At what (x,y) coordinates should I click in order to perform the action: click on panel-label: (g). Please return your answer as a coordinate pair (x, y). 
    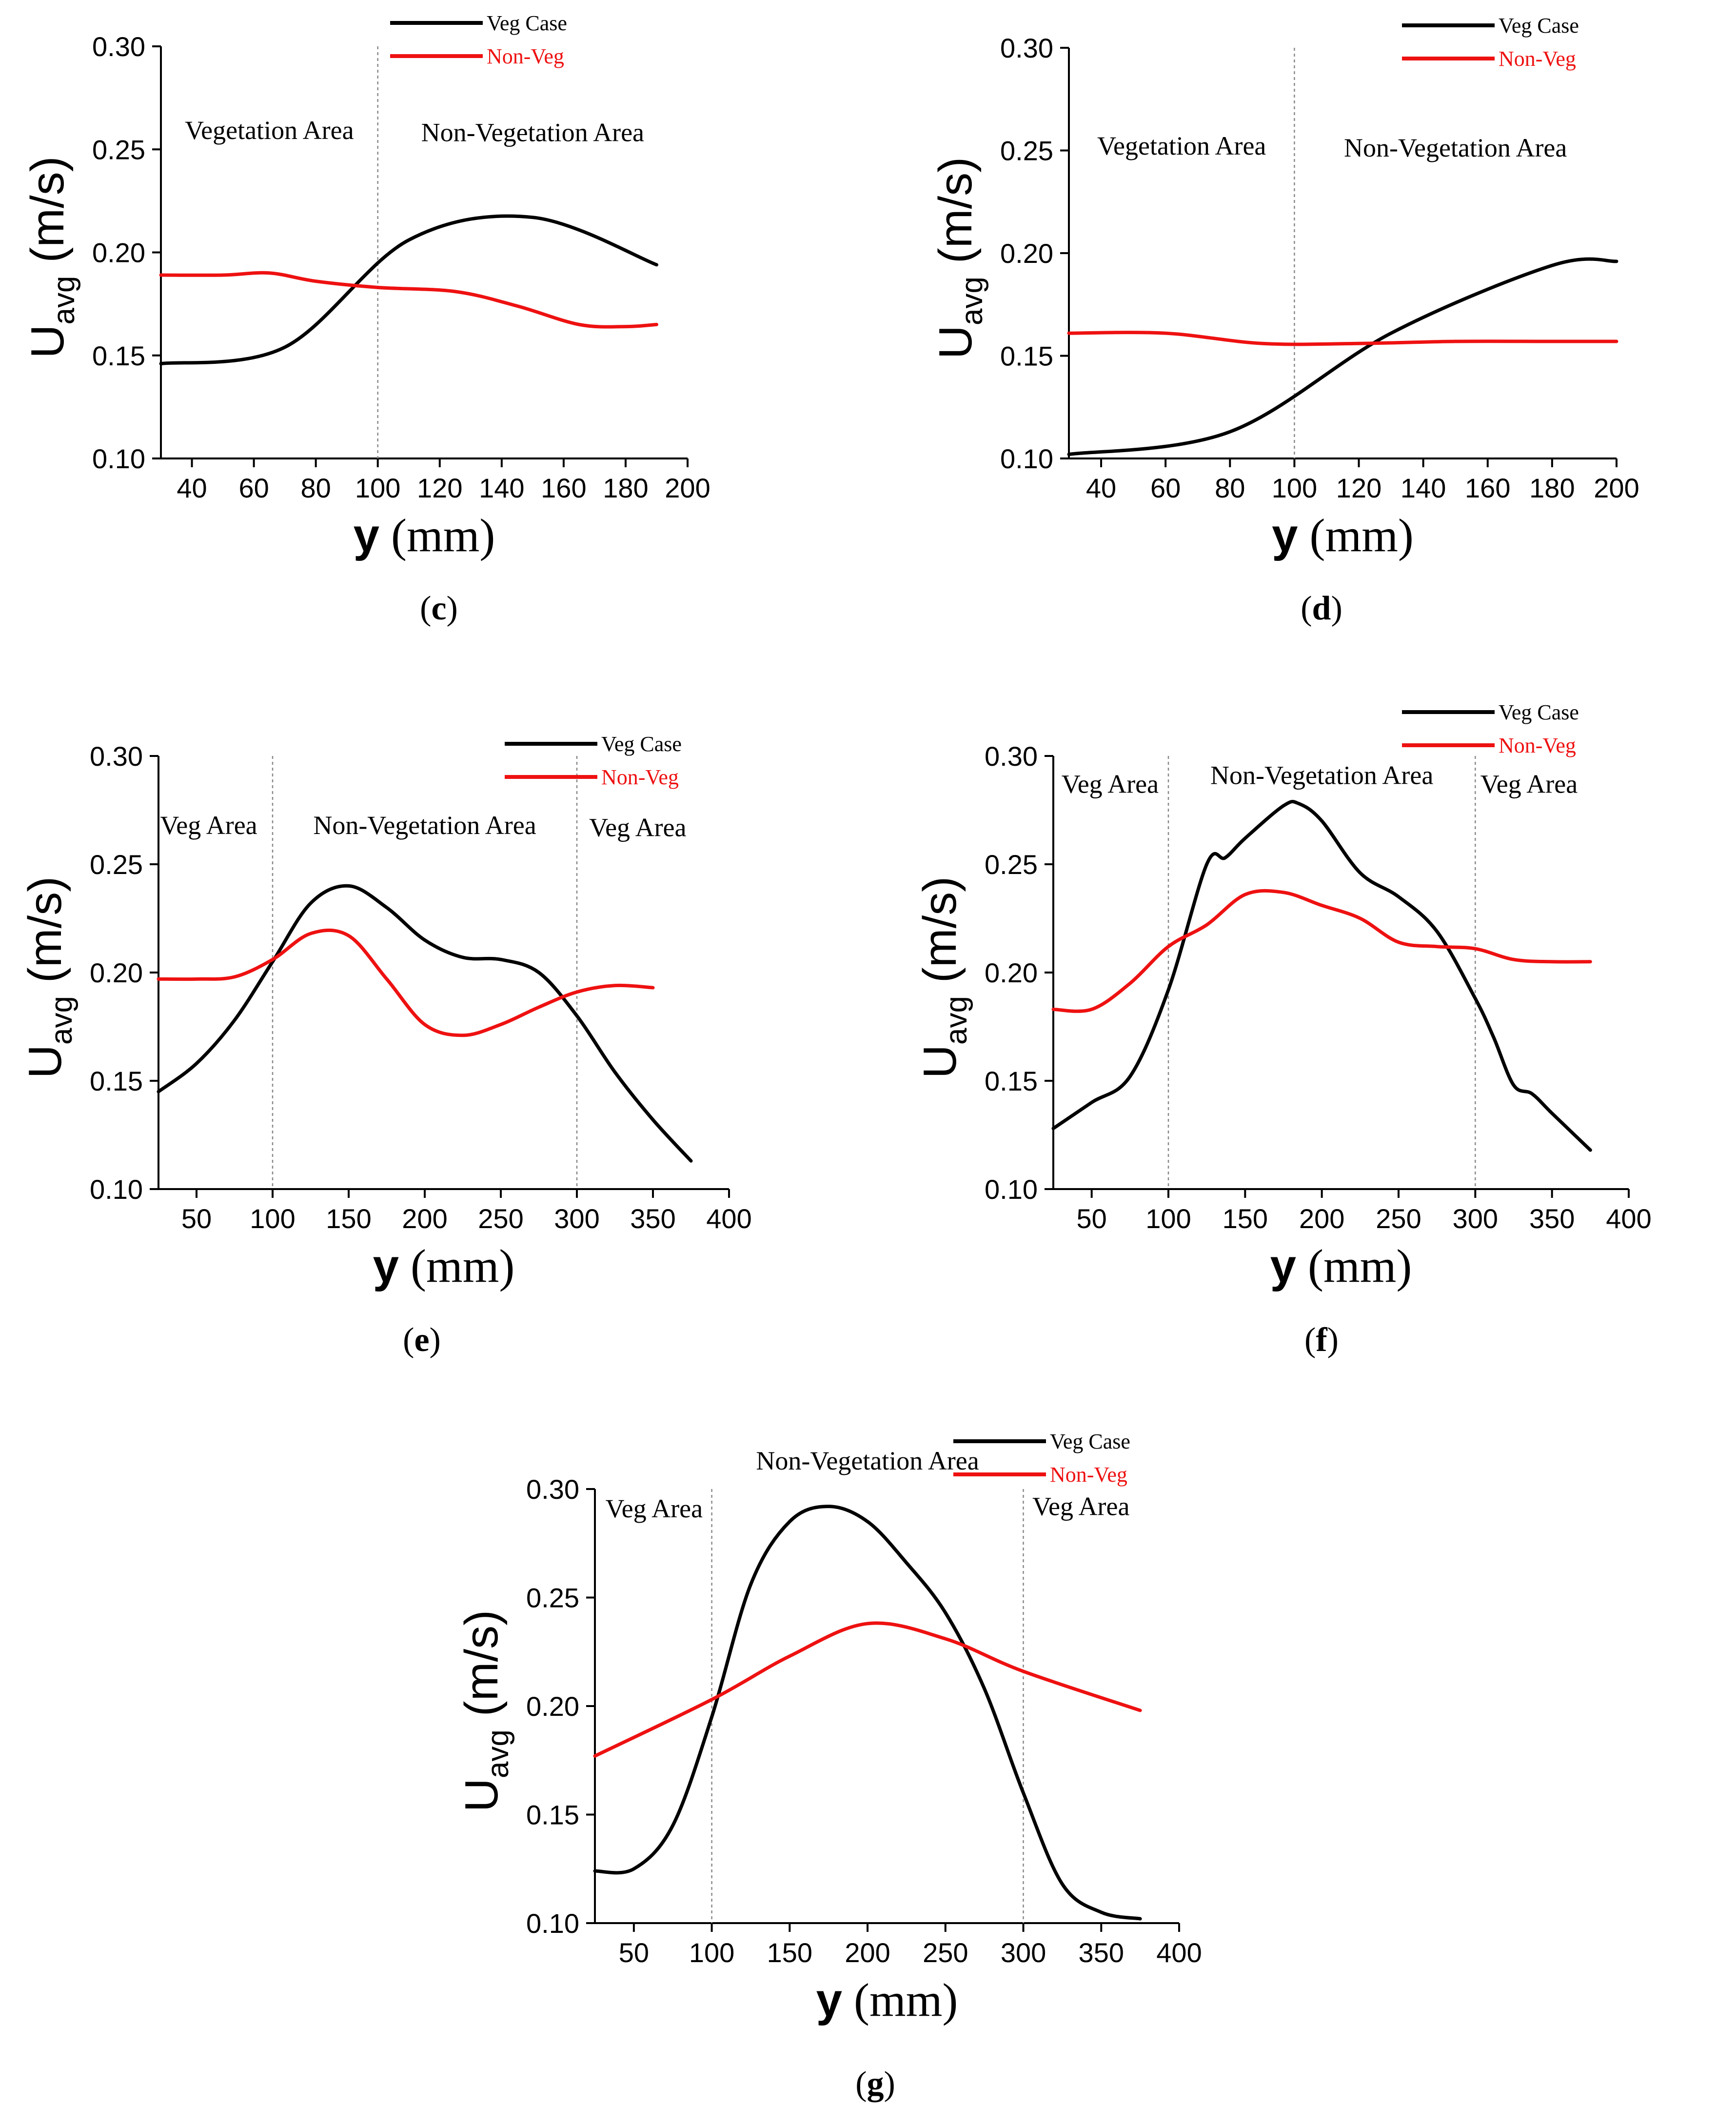
    Looking at the image, I should click on (875, 2084).